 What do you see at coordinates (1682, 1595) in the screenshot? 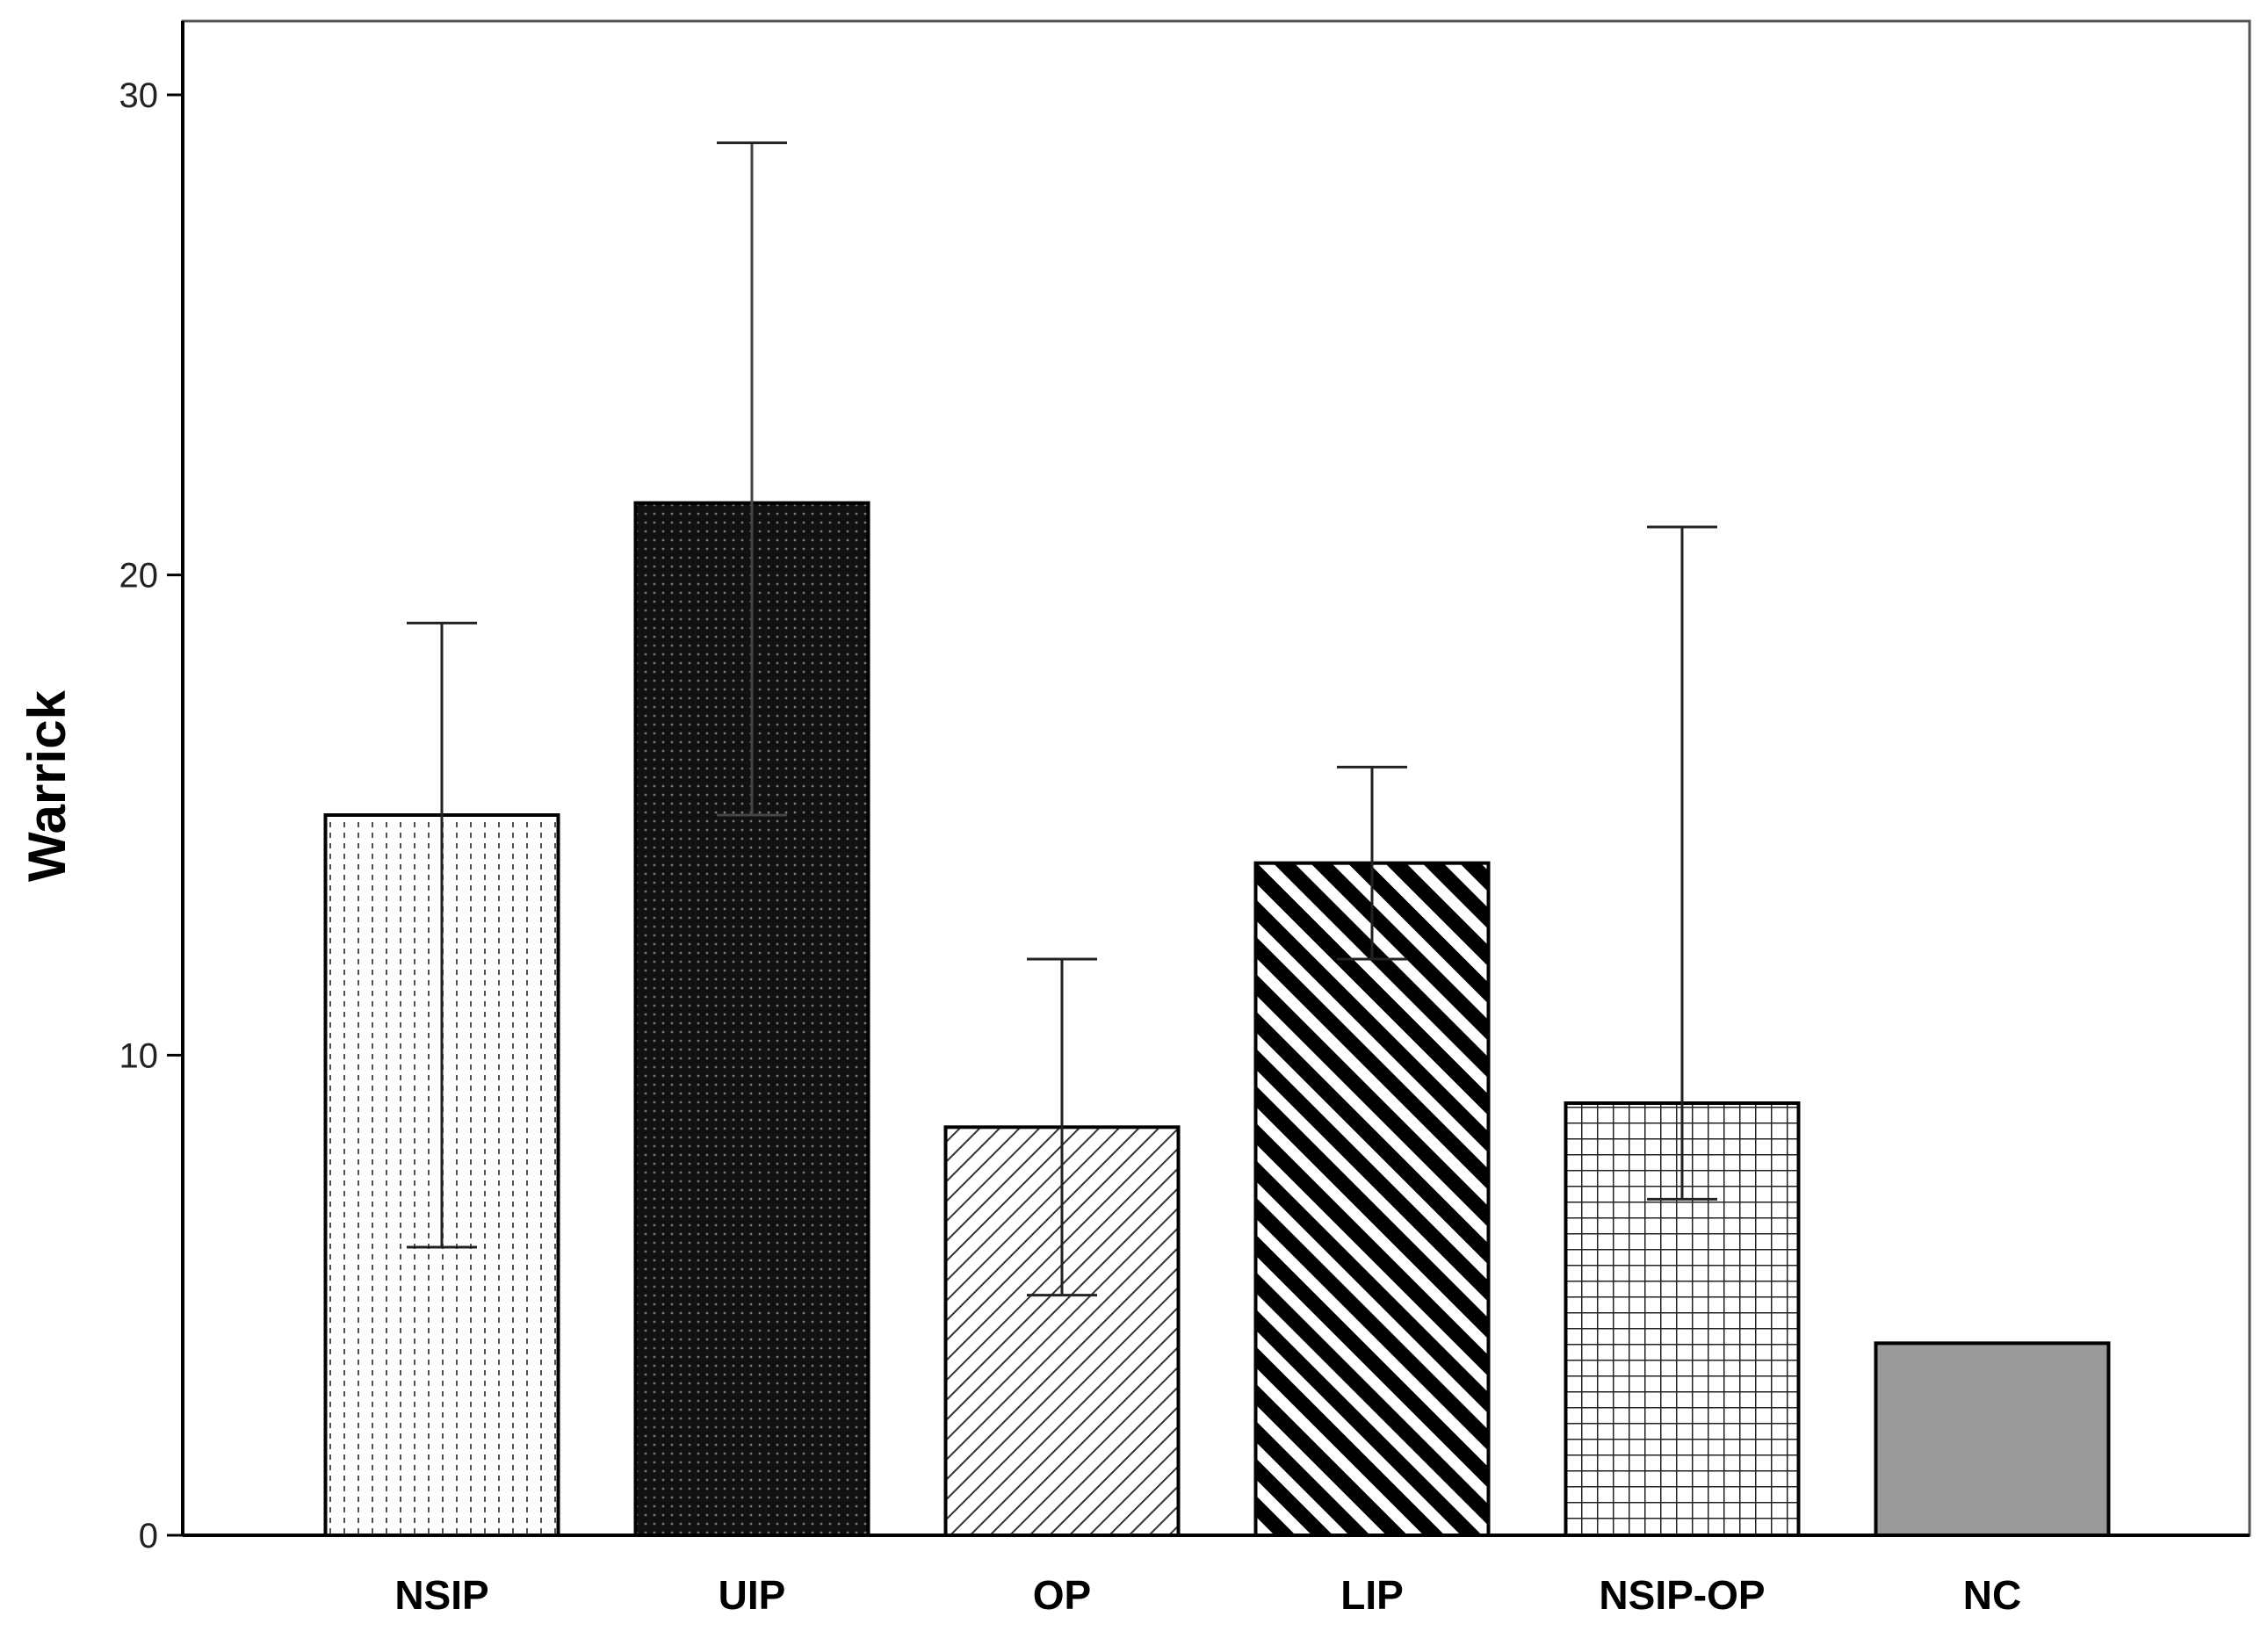
I see `x-tick-label-nsip-op: NSIP-OP` at bounding box center [1682, 1595].